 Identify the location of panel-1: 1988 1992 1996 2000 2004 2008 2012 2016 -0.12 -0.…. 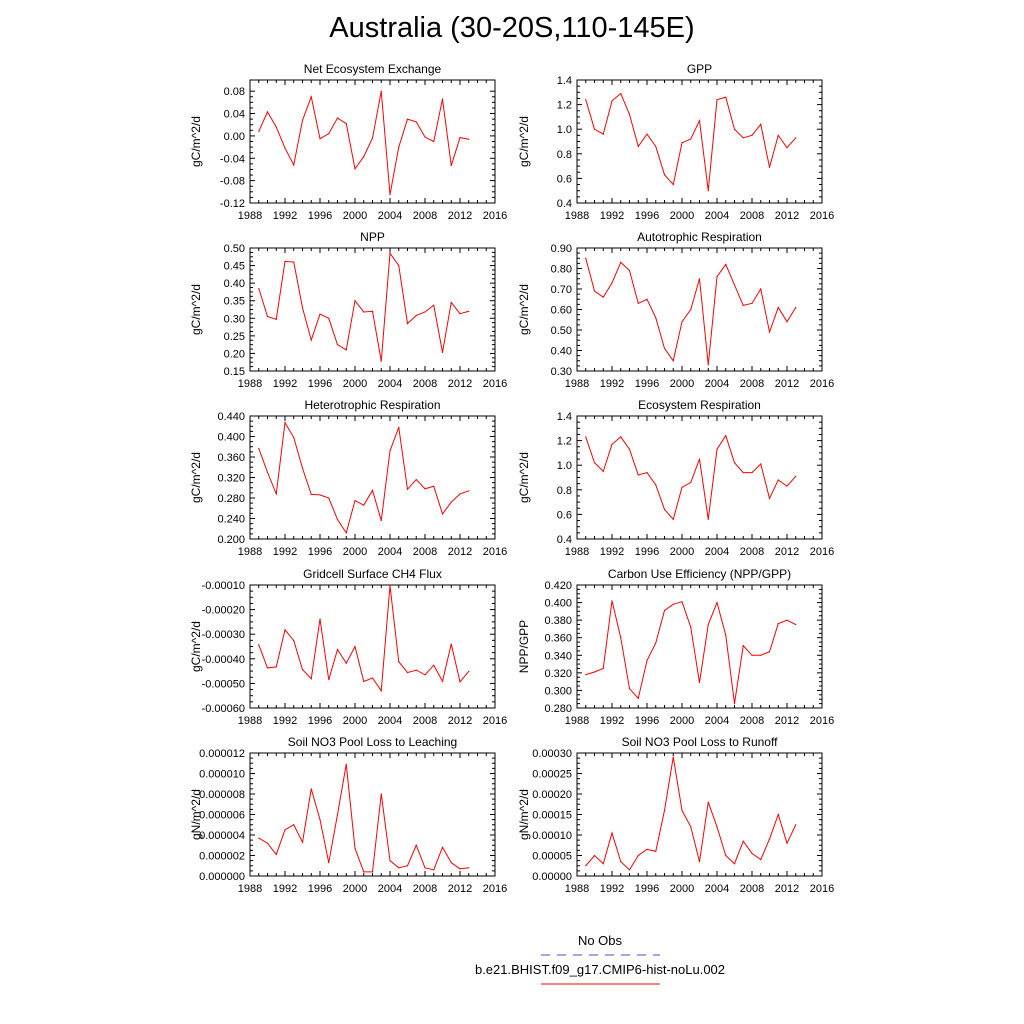
(348, 142).